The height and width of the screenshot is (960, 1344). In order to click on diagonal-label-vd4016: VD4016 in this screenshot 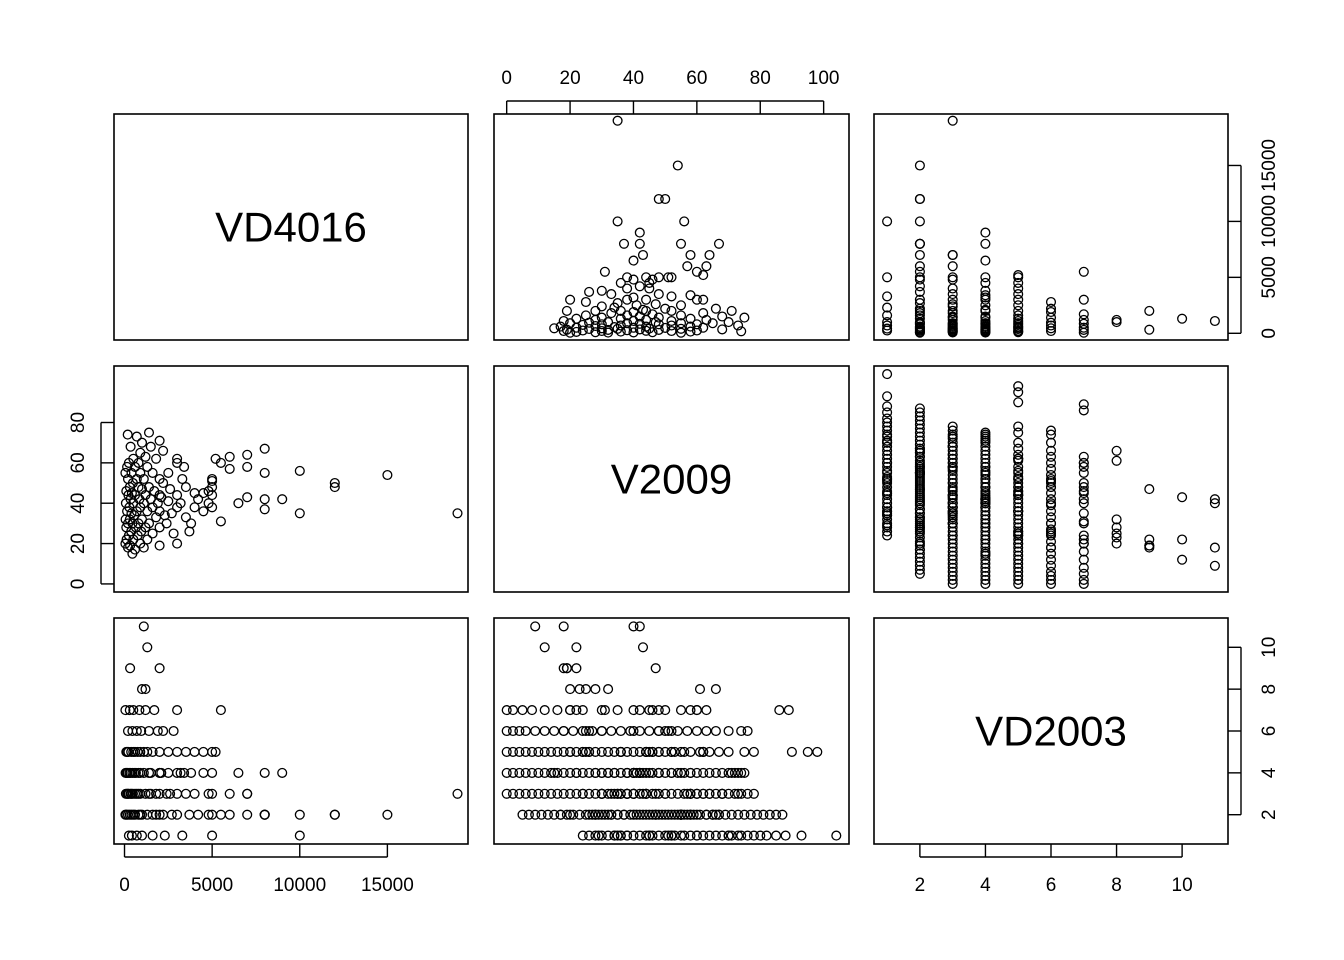, I will do `click(291, 227)`.